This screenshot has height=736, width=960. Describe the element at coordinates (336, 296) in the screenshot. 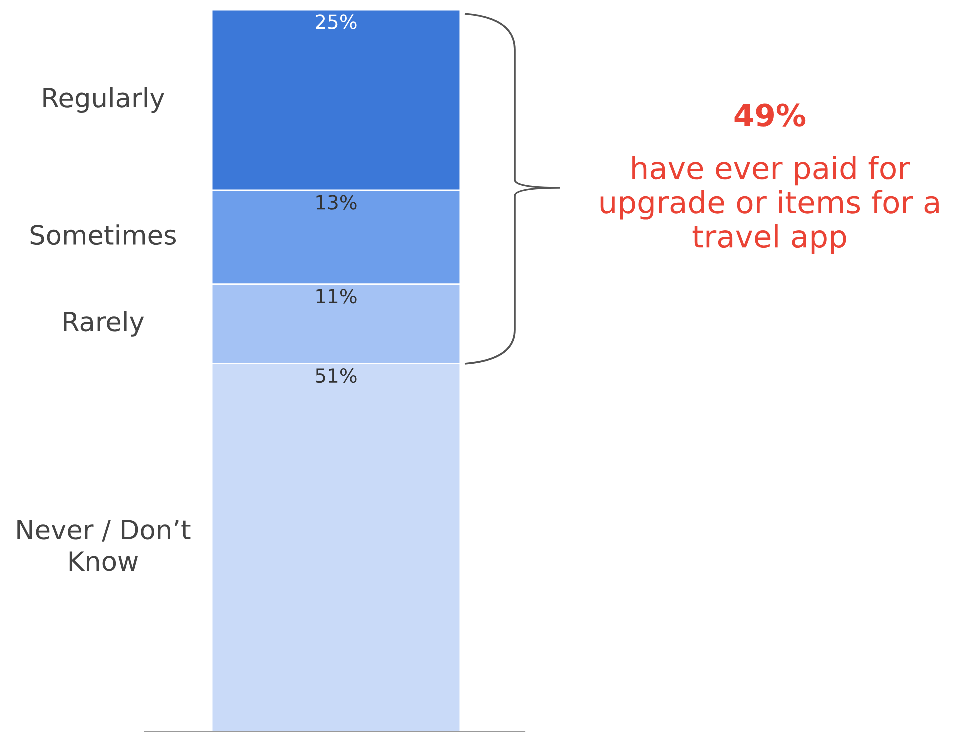

I see `data-label: 11%` at that location.